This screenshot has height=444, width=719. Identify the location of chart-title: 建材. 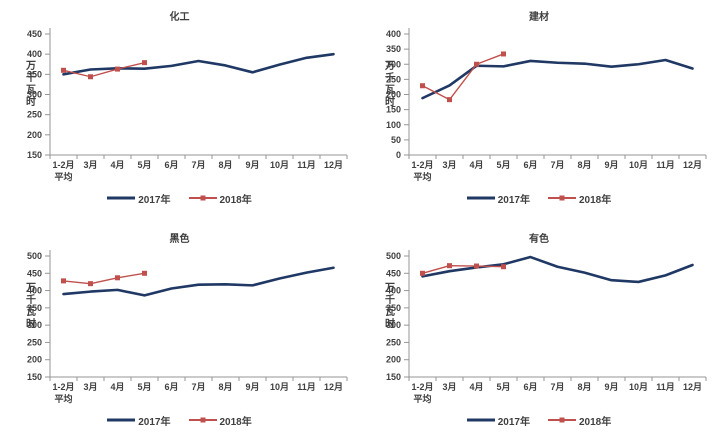
(539, 17).